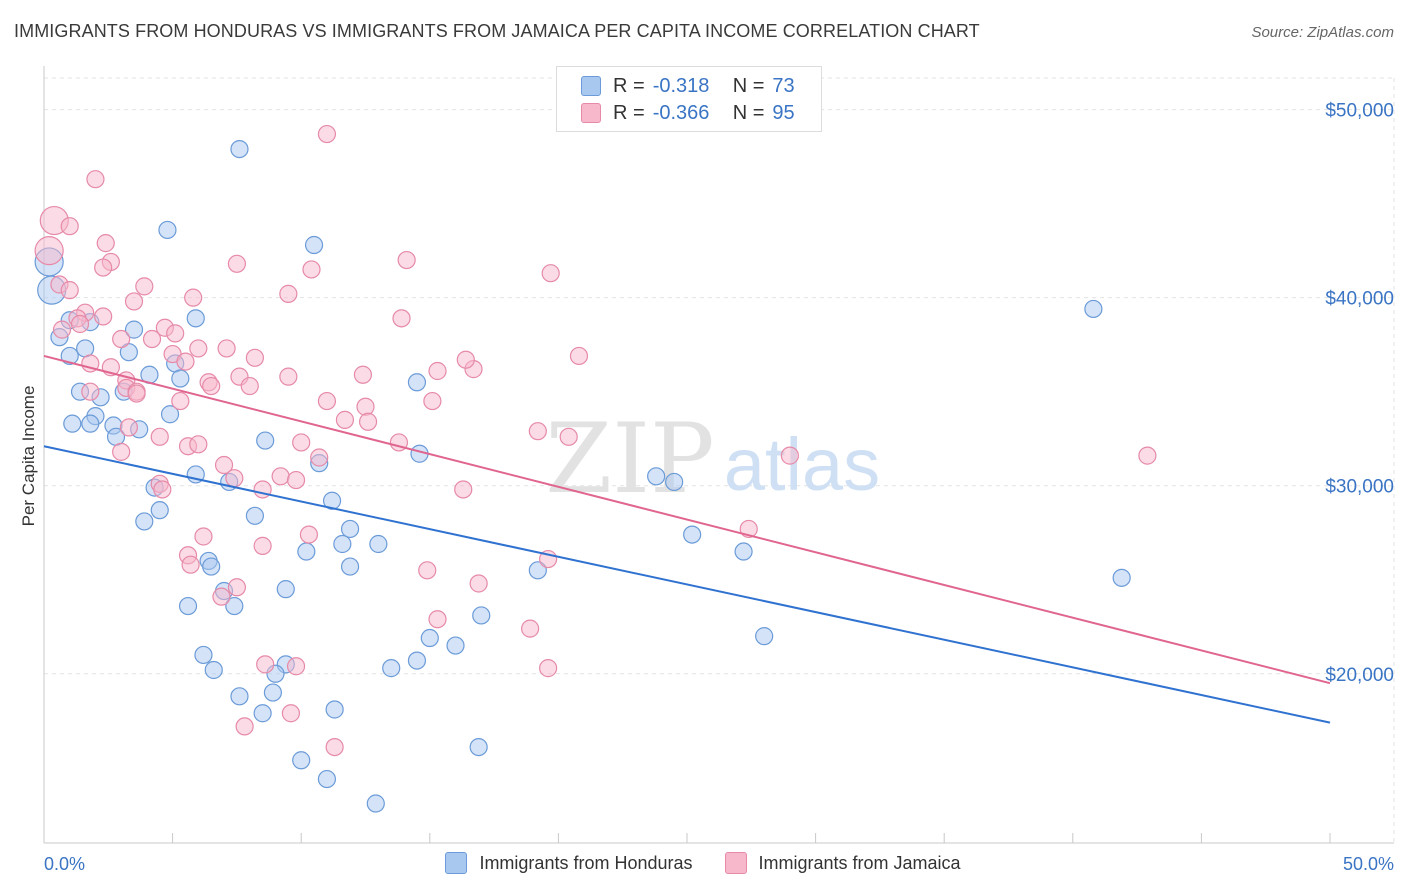 The height and width of the screenshot is (892, 1406). Describe the element at coordinates (456, 863) in the screenshot. I see `honduras-legend-swatch` at that location.